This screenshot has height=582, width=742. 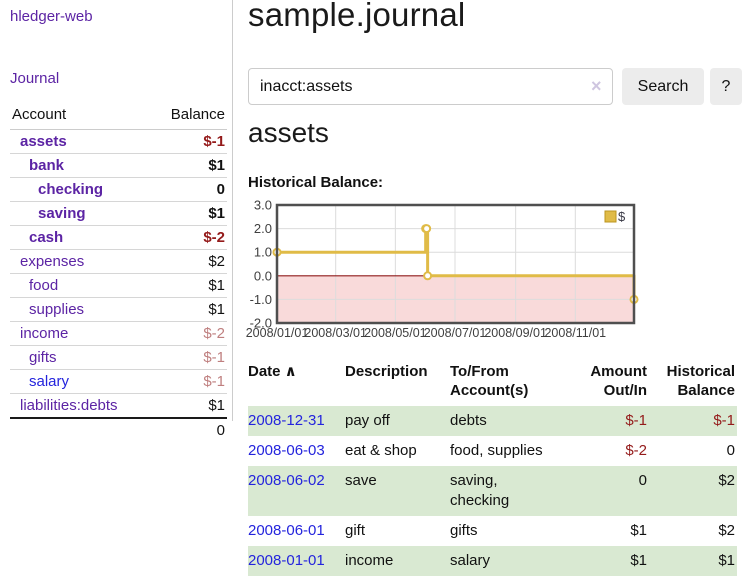 What do you see at coordinates (455, 333) in the screenshot?
I see `x-axis-tick-label: 2008/07/01` at bounding box center [455, 333].